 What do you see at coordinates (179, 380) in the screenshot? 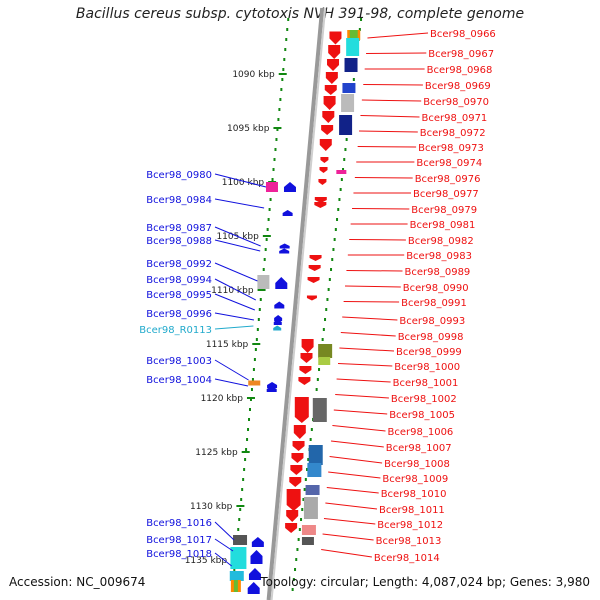
I see `plus-gene-label: Bcer98_1004` at bounding box center [179, 380].